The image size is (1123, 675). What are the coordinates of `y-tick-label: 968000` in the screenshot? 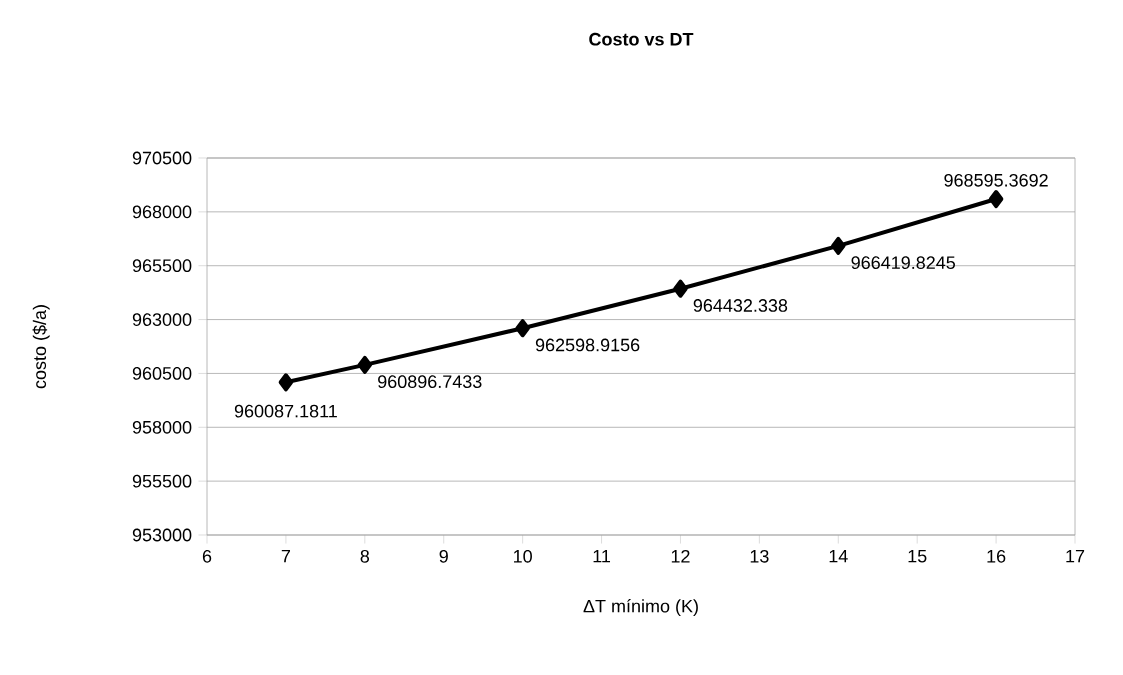 It's located at (162, 212).